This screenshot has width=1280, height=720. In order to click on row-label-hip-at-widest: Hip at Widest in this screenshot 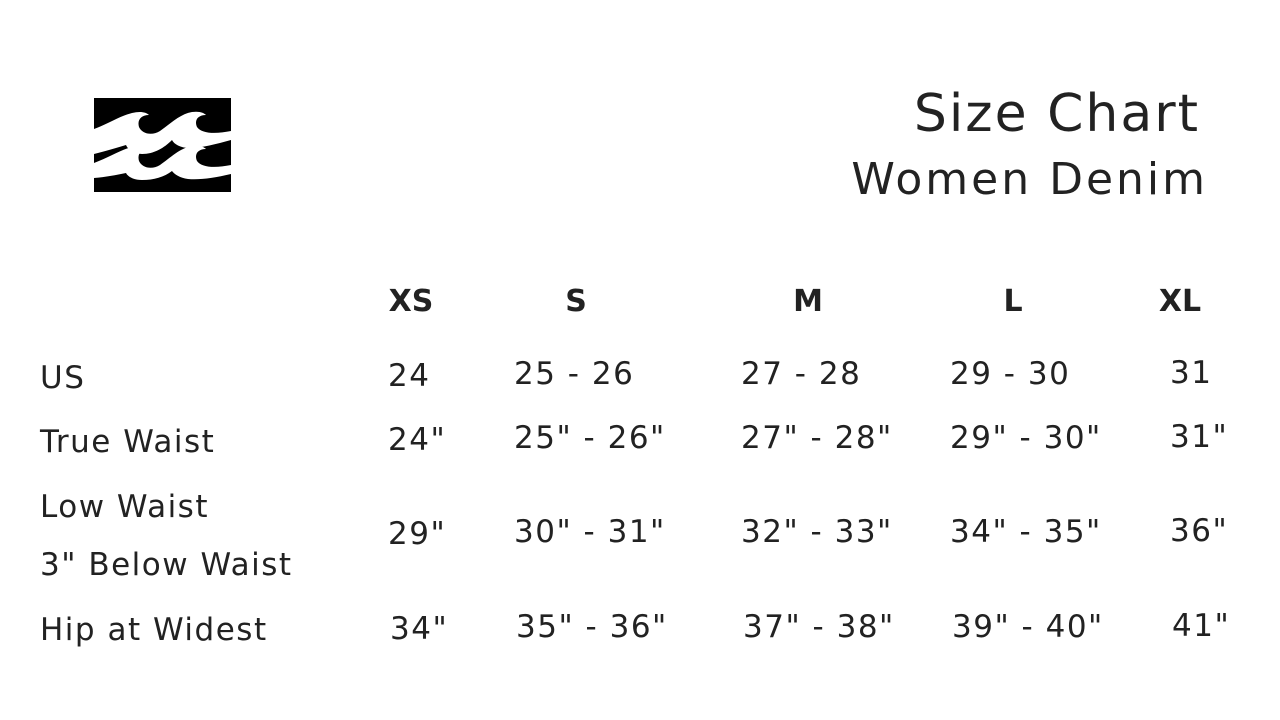, I will do `click(154, 630)`.